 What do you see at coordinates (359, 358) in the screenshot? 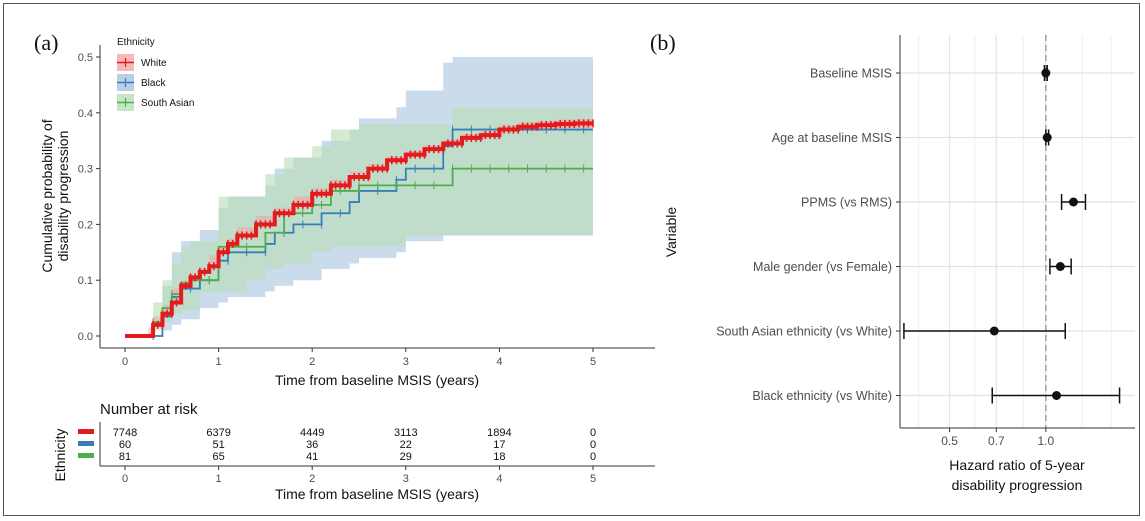
I see `km-x-ticks: 0 1 2 3 4 5` at bounding box center [359, 358].